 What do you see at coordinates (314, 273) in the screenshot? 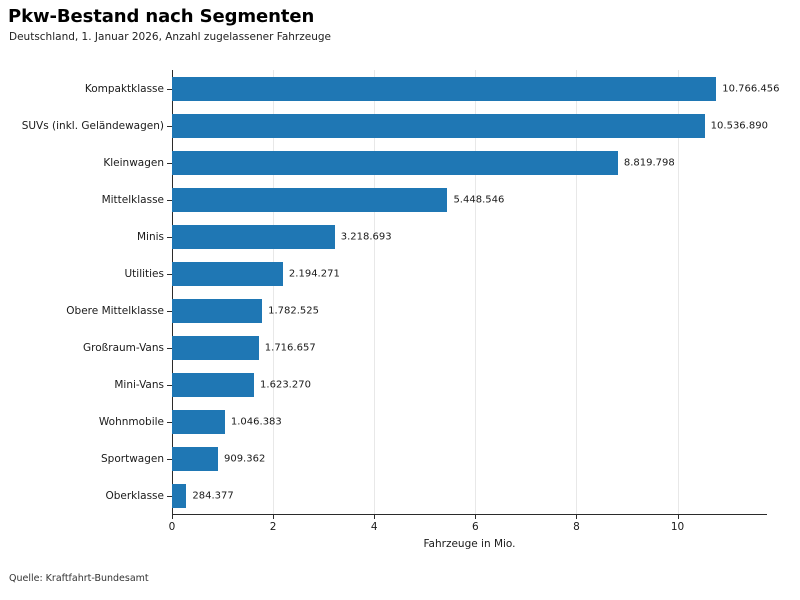
I see `bar-value-label: 2.194.271` at bounding box center [314, 273].